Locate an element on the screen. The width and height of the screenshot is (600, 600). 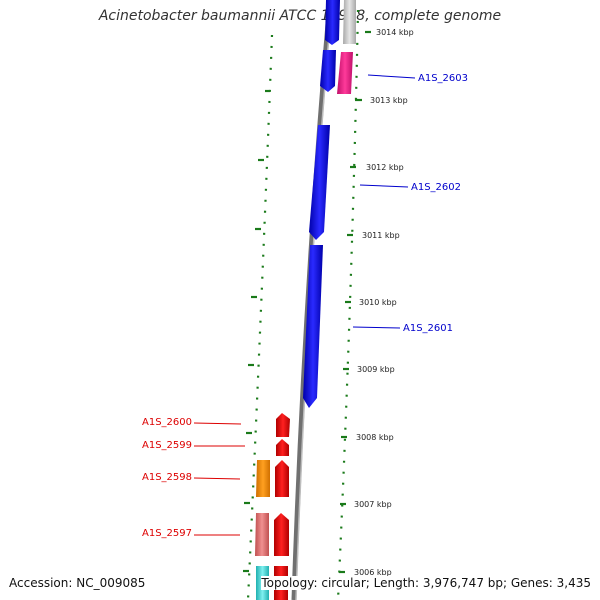
gene-label-a1s-2602: A1S_2602 is located at coordinates (436, 187).